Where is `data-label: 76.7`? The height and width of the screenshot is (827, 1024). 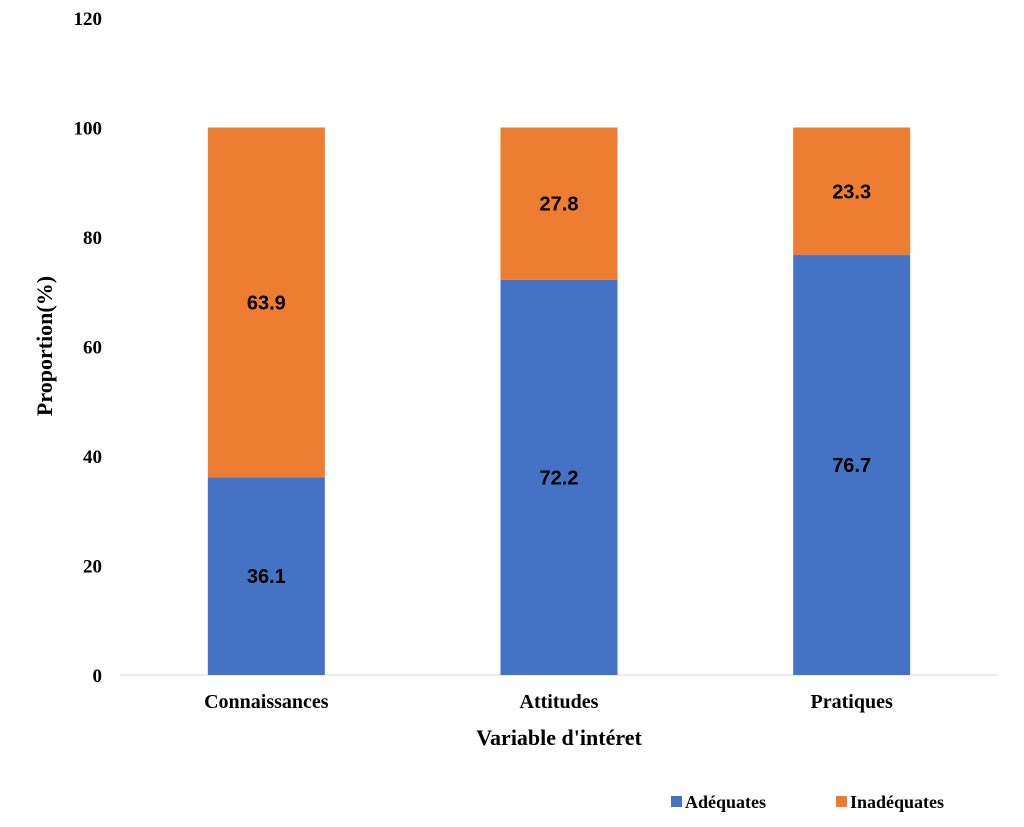
data-label: 76.7 is located at coordinates (851, 466).